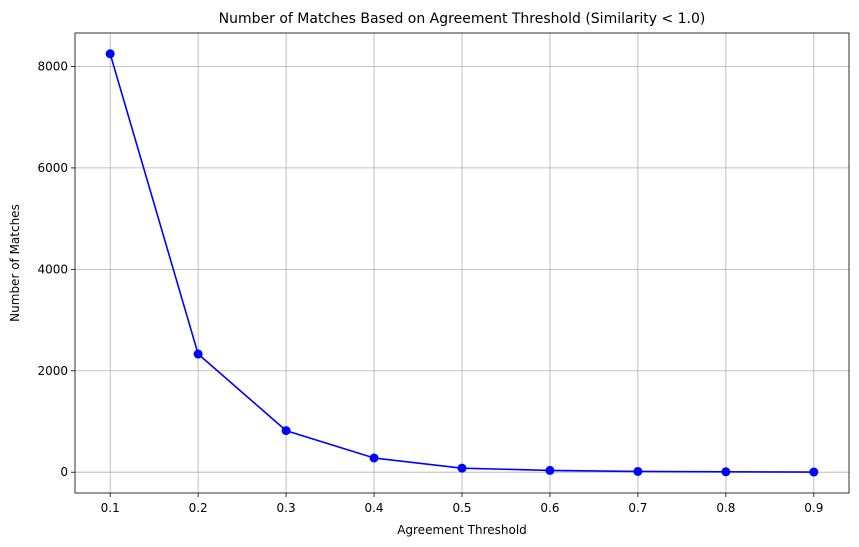 The width and height of the screenshot is (859, 547). What do you see at coordinates (198, 508) in the screenshot?
I see `x-tick-label: 0.2` at bounding box center [198, 508].